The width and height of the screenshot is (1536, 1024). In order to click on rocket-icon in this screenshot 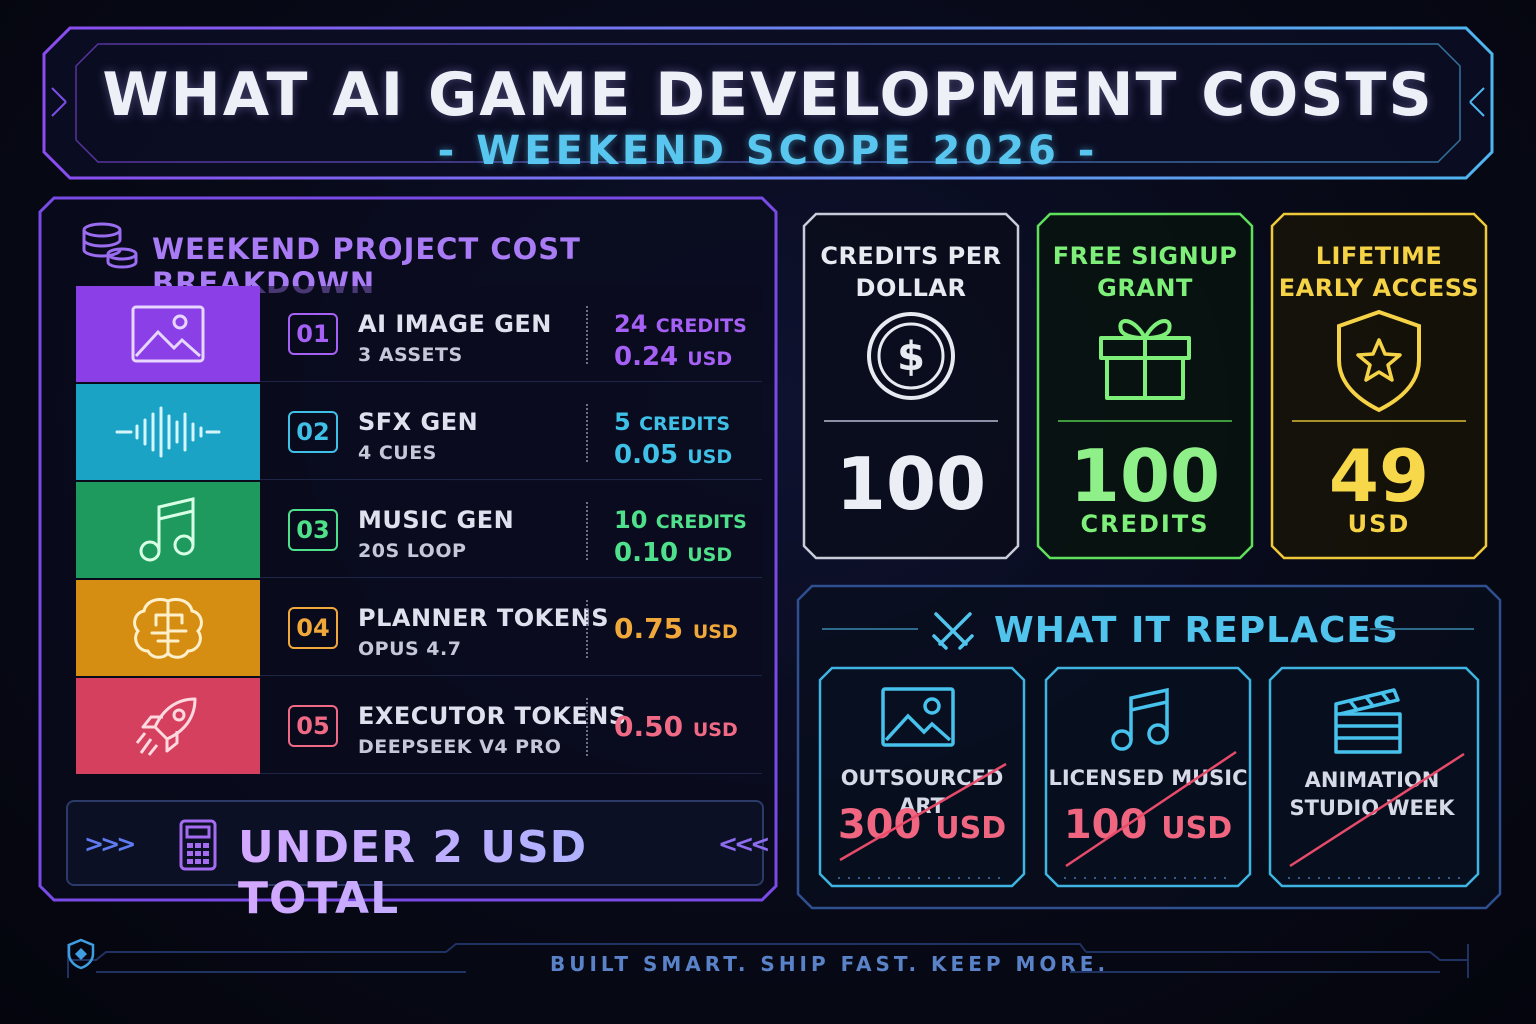, I will do `click(166, 726)`.